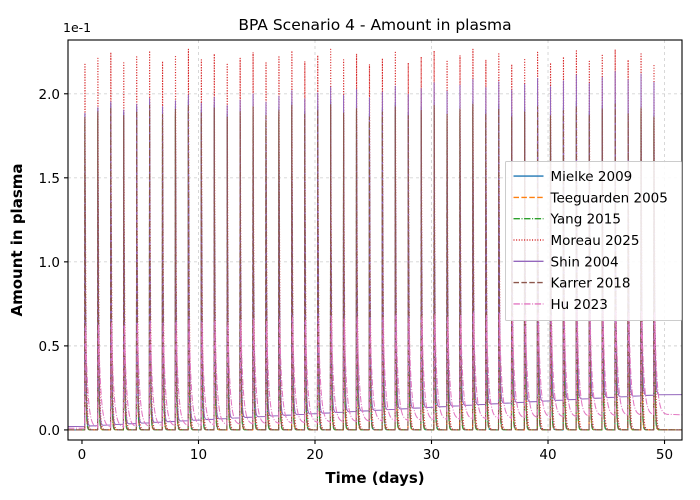  What do you see at coordinates (198, 455) in the screenshot?
I see `x-ticklabel-1: 10` at bounding box center [198, 455].